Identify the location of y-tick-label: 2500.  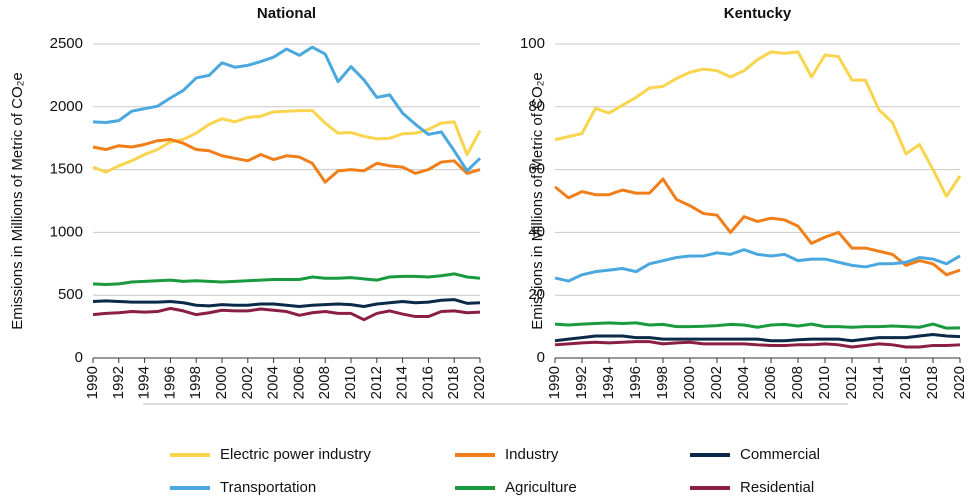
(66, 43).